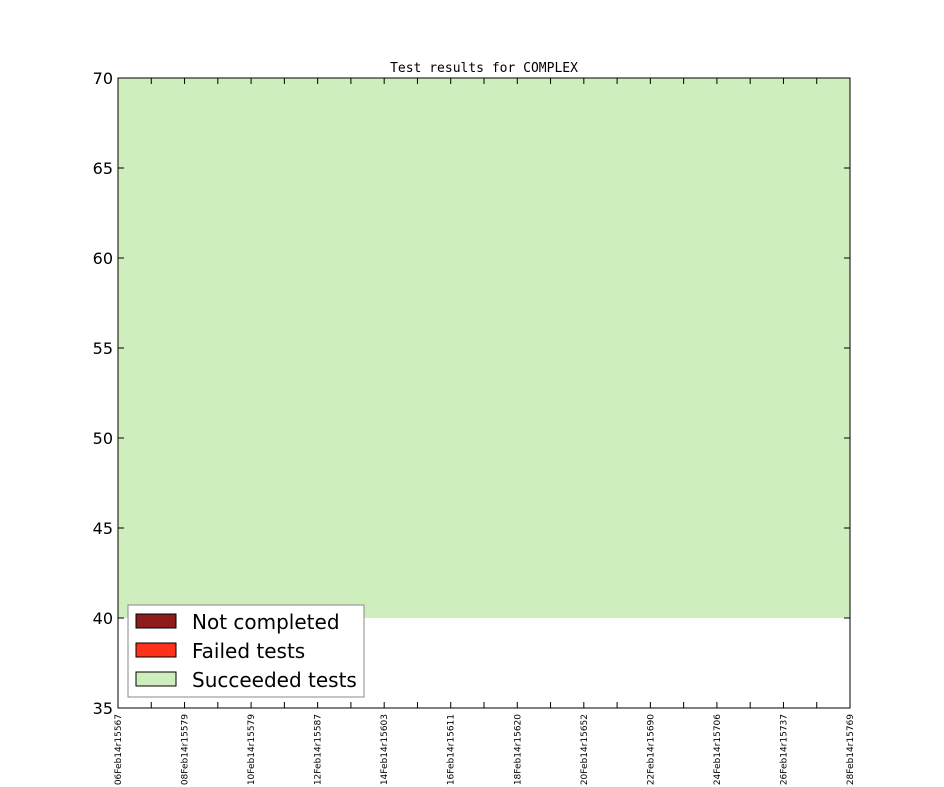 Image resolution: width=944 pixels, height=787 pixels. I want to click on legend-swatch-not-completed, so click(156, 621).